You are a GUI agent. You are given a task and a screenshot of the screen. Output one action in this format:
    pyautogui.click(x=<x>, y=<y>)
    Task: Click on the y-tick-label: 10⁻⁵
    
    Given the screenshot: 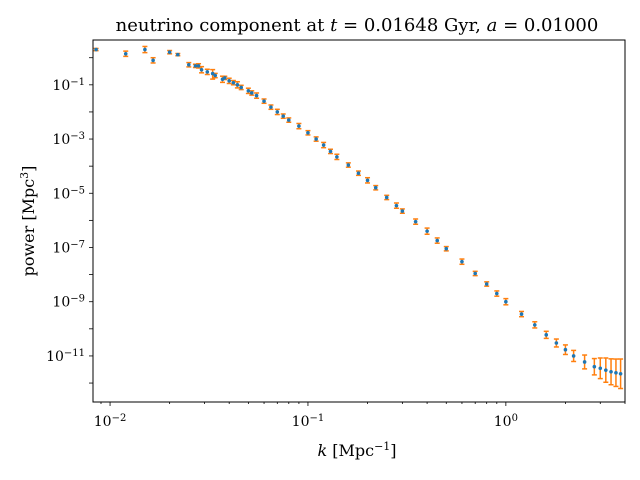 What is the action you would take?
    pyautogui.click(x=68, y=194)
    